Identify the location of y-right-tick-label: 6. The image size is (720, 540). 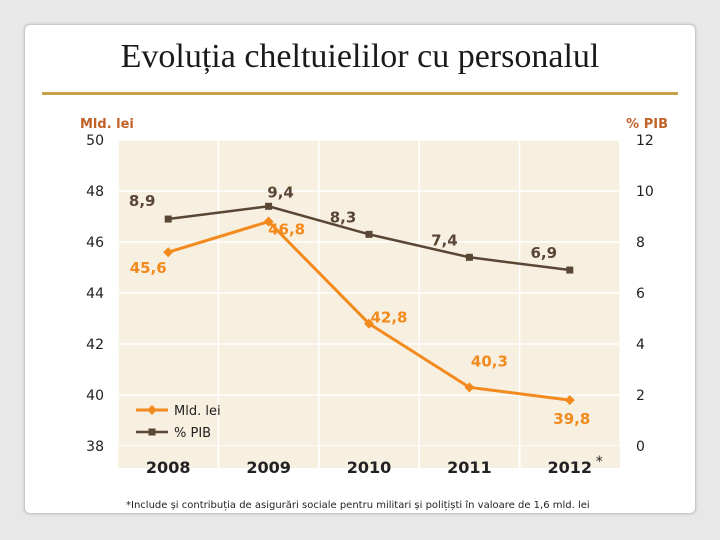
(640, 294).